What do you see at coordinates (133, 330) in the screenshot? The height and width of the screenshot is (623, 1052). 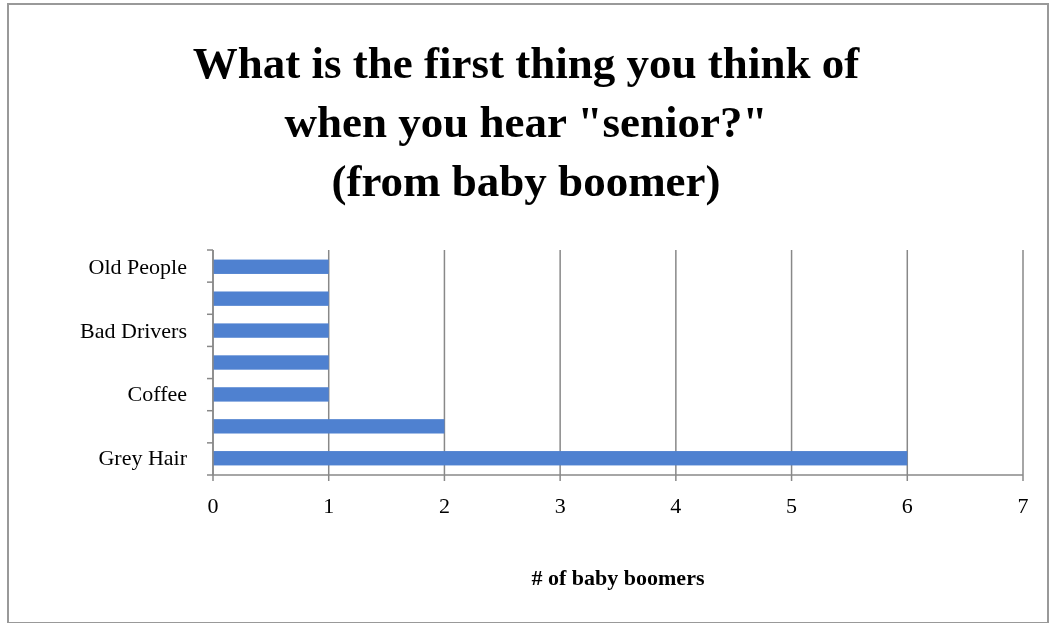 I see `y-tick-label: Bad Drivers` at bounding box center [133, 330].